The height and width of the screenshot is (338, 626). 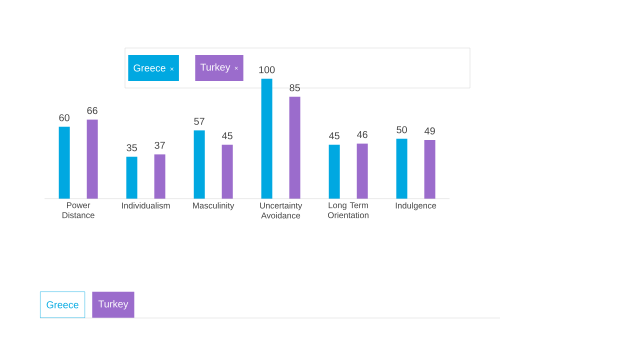 What do you see at coordinates (429, 130) in the screenshot?
I see `data-label: 49` at bounding box center [429, 130].